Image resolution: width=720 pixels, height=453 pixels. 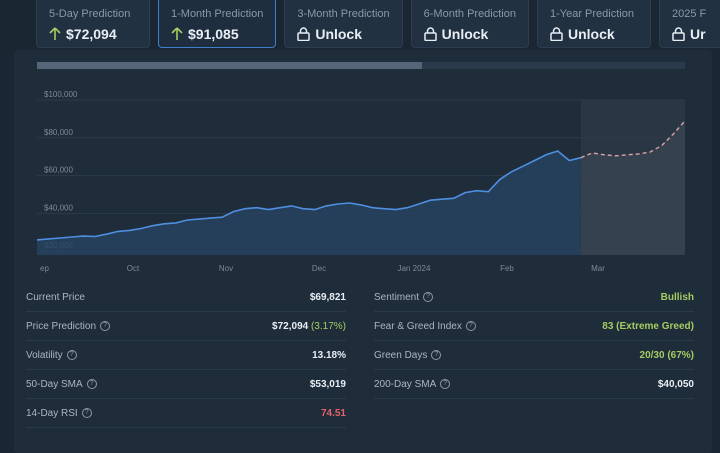 What do you see at coordinates (534, 326) in the screenshot?
I see `stat-row: Fear & Greed Index? 83 (Extreme Greed)` at bounding box center [534, 326].